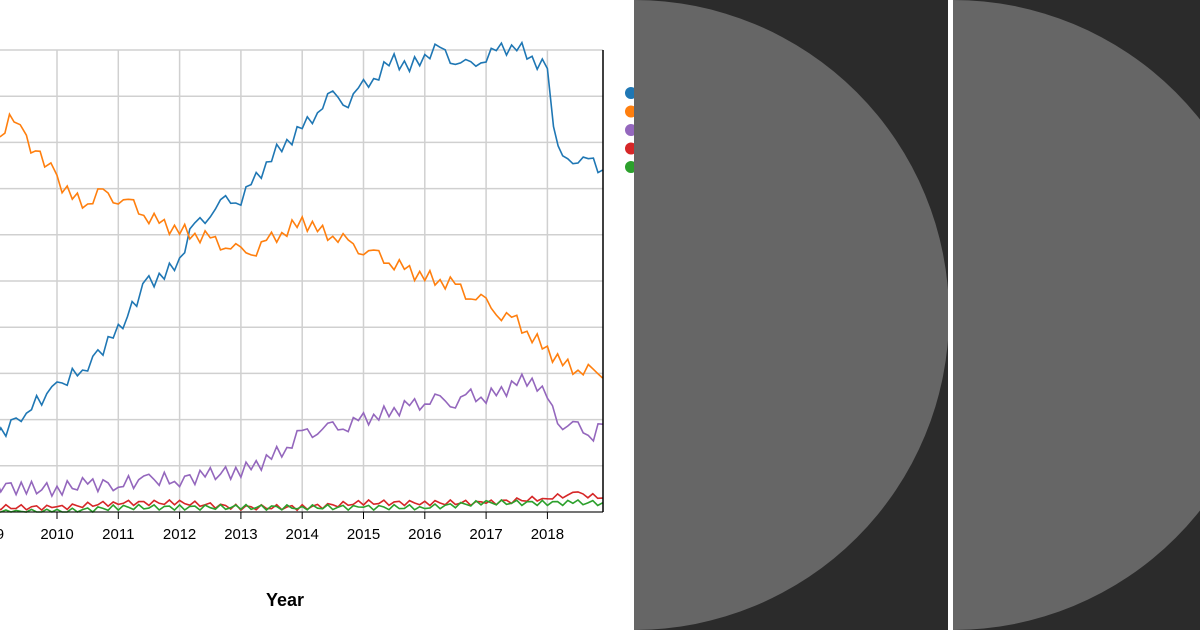 Image resolution: width=1200 pixels, height=630 pixels. Describe the element at coordinates (547, 534) in the screenshot. I see `x-tick-label: 2018` at that location.